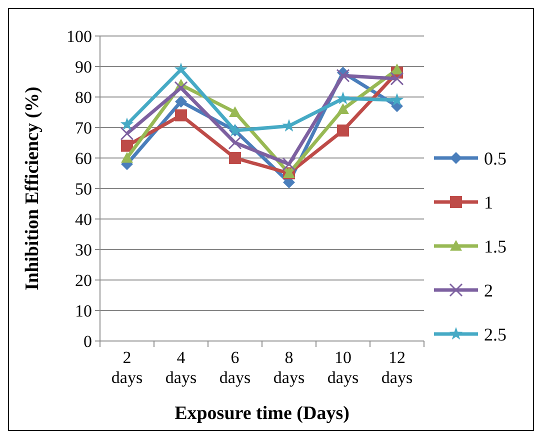  I want to click on legend-label: 1.5, so click(495, 246).